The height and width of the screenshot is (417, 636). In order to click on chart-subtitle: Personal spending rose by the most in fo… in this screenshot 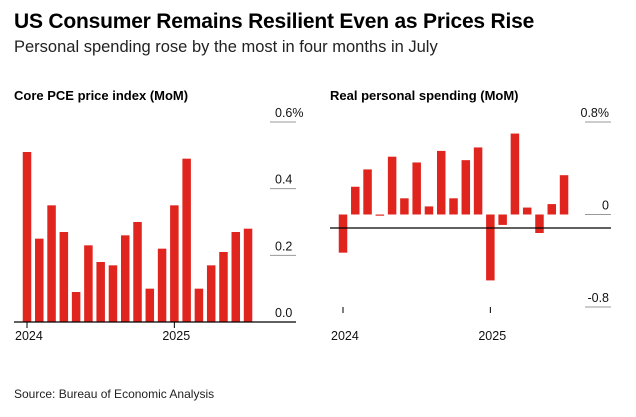, I will do `click(226, 47)`.